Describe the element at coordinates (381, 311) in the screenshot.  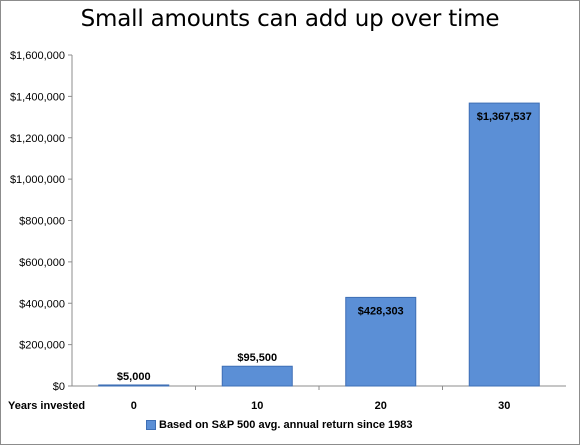
I see `bar-data-label: $428,303` at that location.